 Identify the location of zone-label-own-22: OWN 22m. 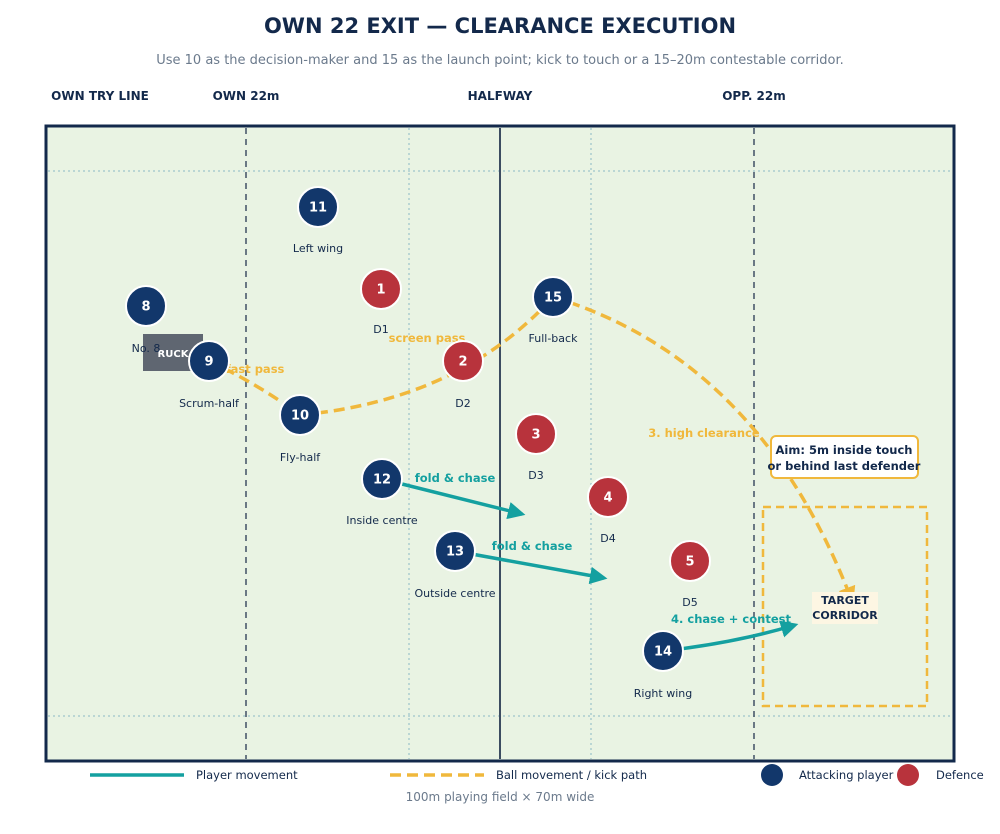
(246, 96).